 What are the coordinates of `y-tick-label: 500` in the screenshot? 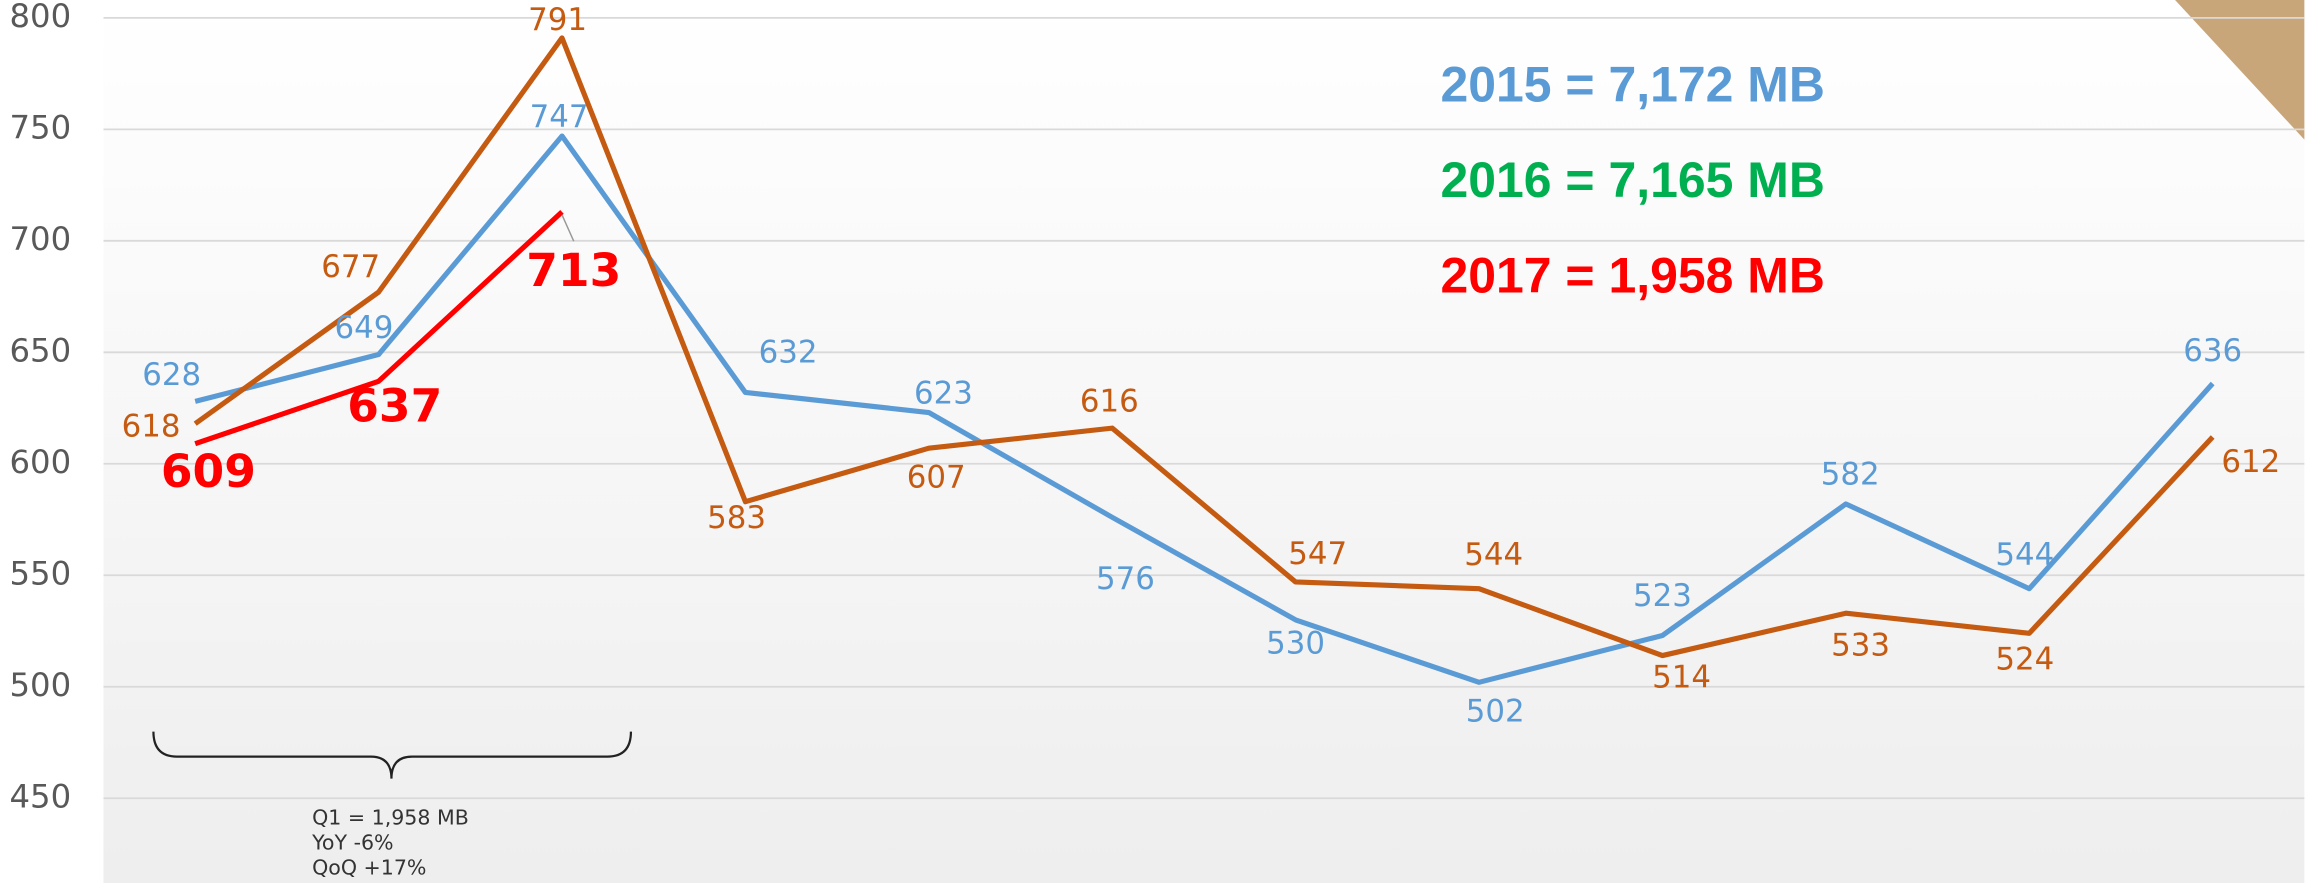 It's located at (40, 685).